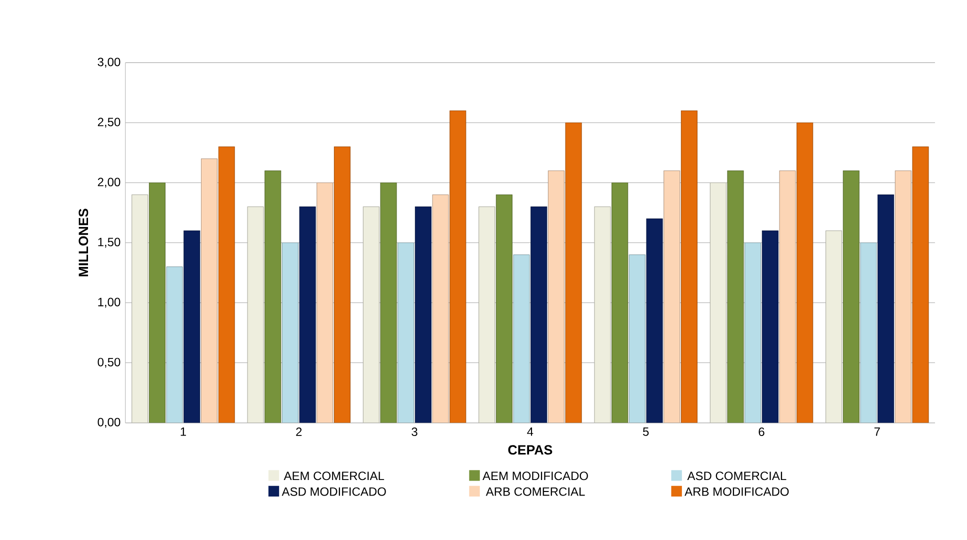  I want to click on legend-label: ASD COMERCIAL, so click(736, 476).